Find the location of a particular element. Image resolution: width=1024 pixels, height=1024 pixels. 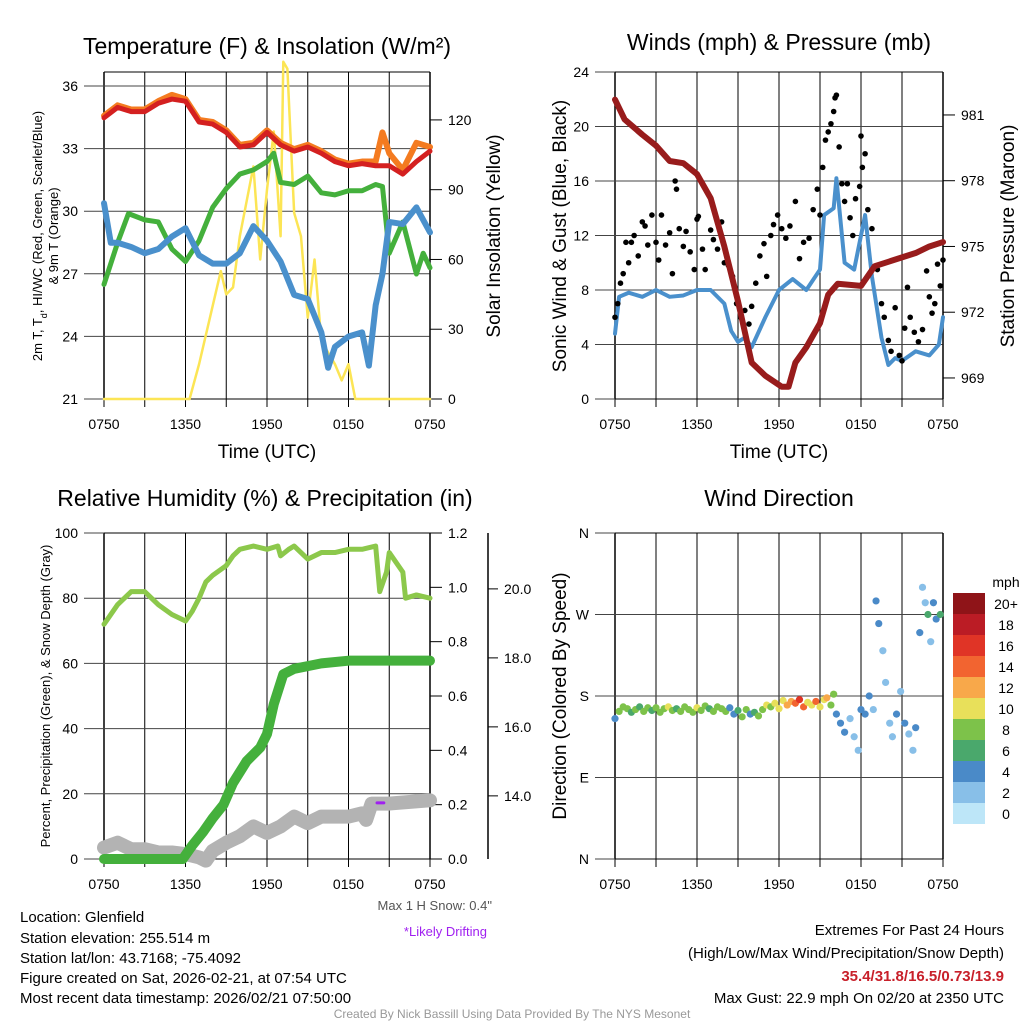

legend-label: 6 is located at coordinates (1006, 751).